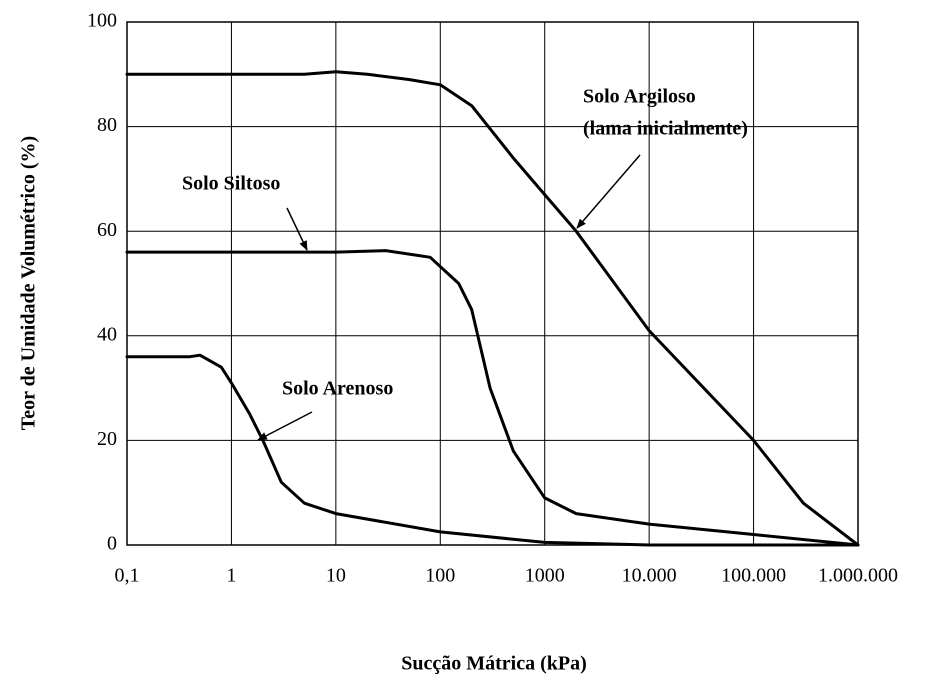 The image size is (949, 681). What do you see at coordinates (665, 129) in the screenshot?
I see `annotation: (lama inicialmente)` at bounding box center [665, 129].